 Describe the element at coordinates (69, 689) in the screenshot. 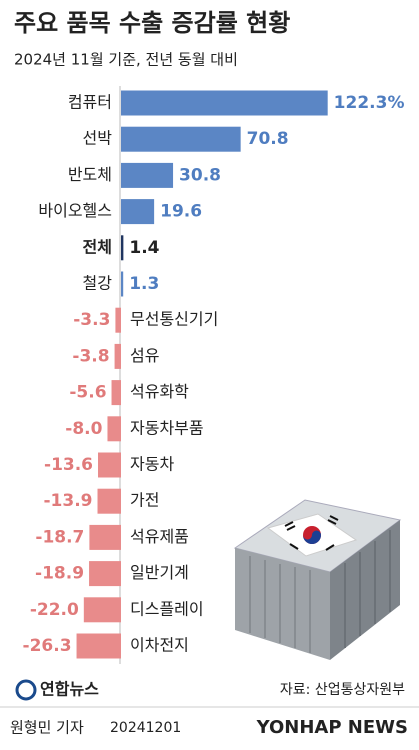

I see `logo: 연합뉴스` at that location.